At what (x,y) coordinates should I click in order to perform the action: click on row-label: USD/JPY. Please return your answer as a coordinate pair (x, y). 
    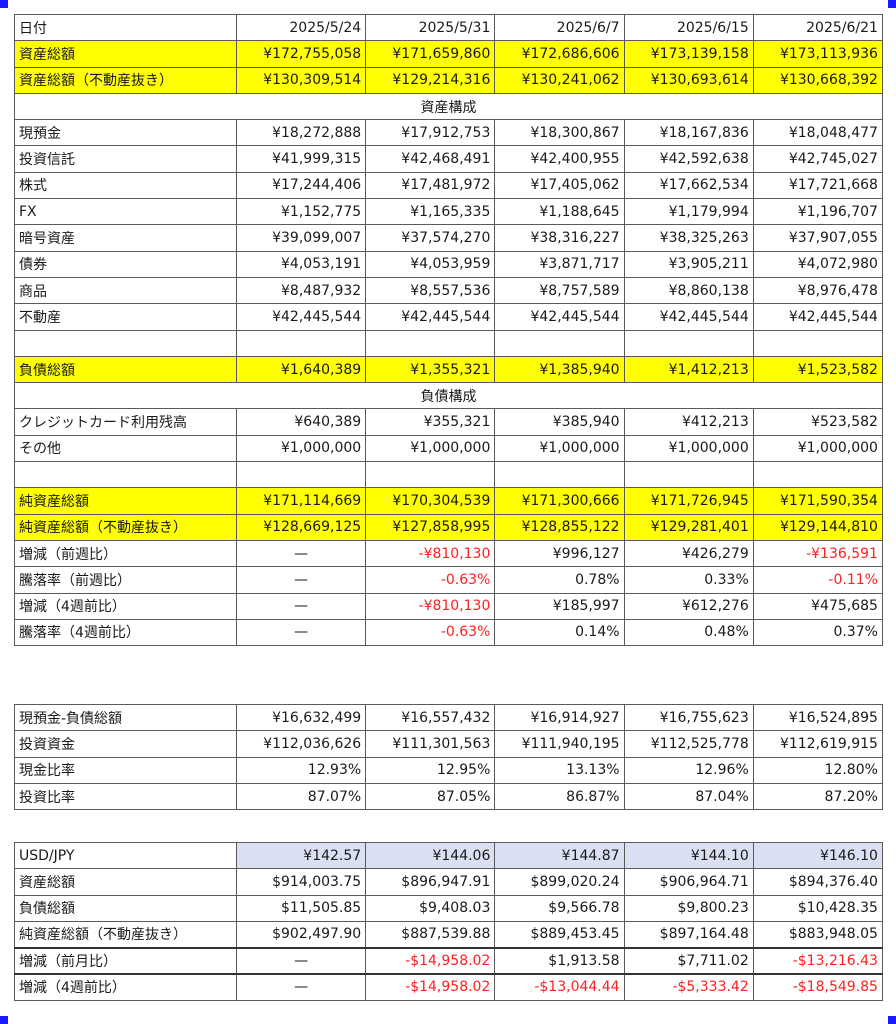
    Looking at the image, I should click on (125, 855).